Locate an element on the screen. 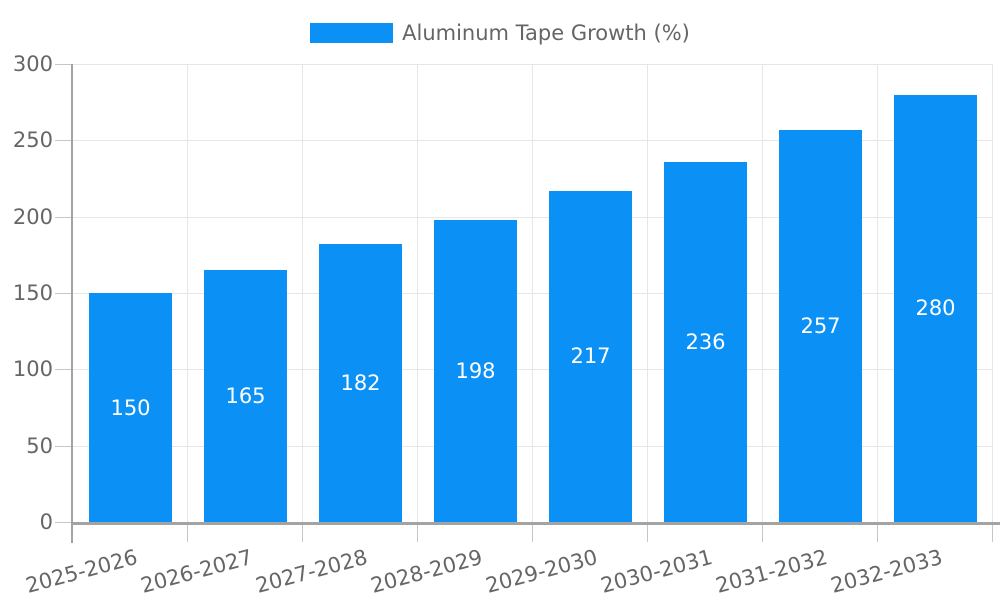  legend: Aluminum Tape Growth (%) is located at coordinates (500, 33).